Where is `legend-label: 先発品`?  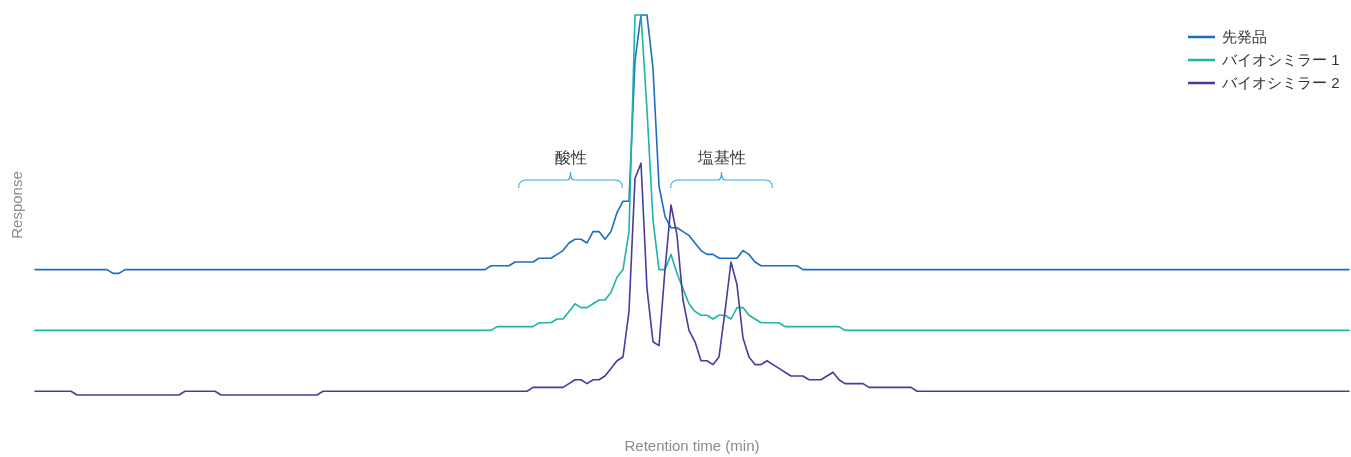 legend-label: 先発品 is located at coordinates (1244, 36).